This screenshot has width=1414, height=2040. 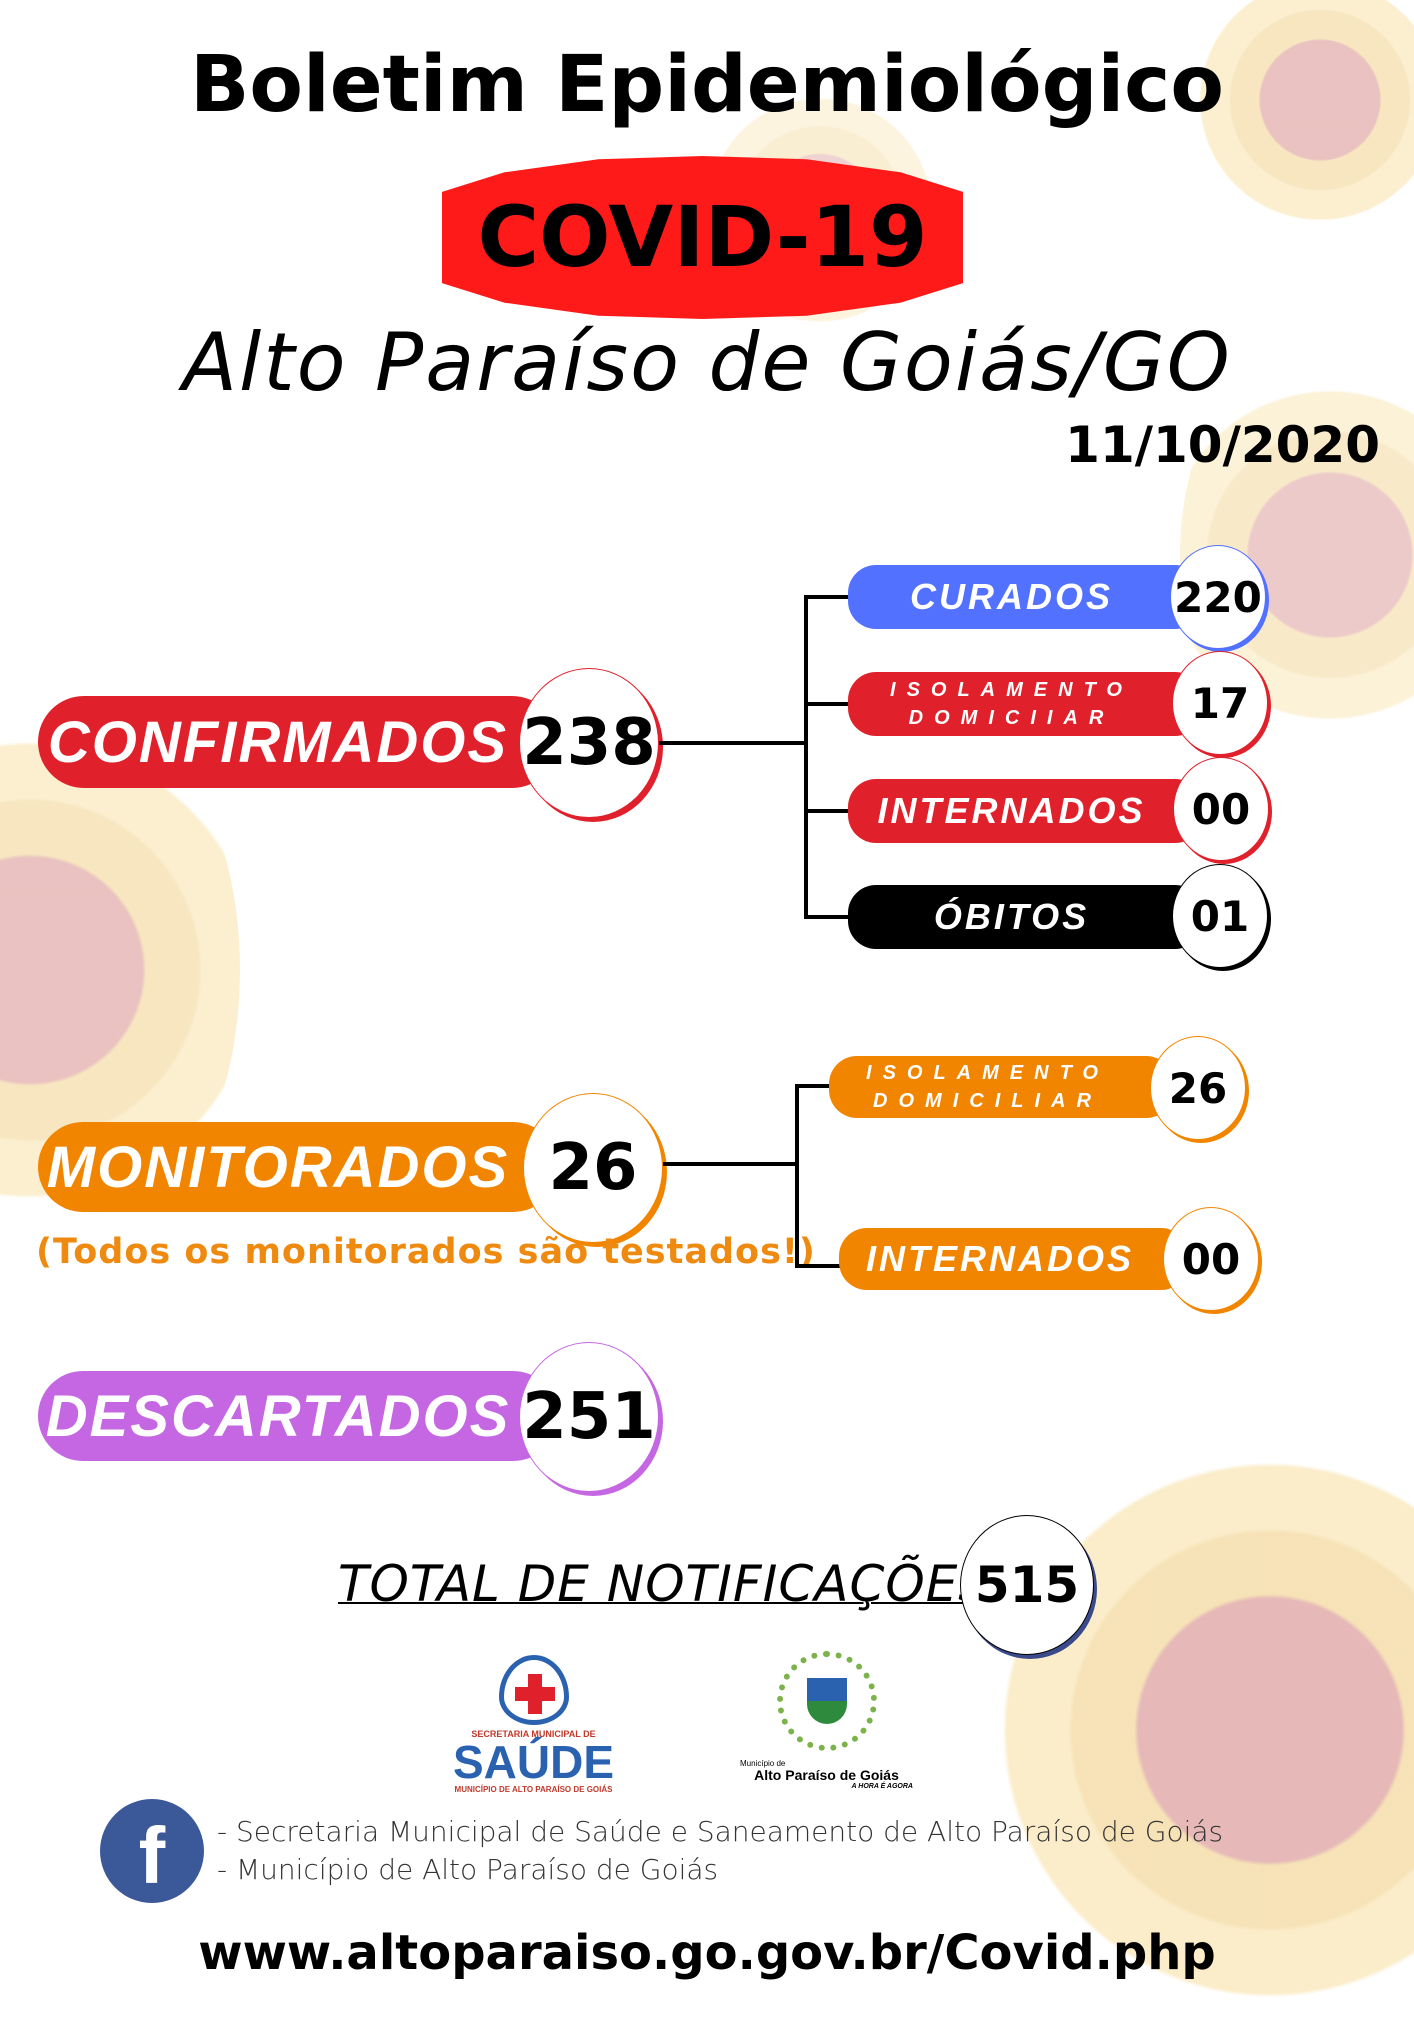 What do you see at coordinates (1222, 445) in the screenshot?
I see `report-date: 11/10/2020` at bounding box center [1222, 445].